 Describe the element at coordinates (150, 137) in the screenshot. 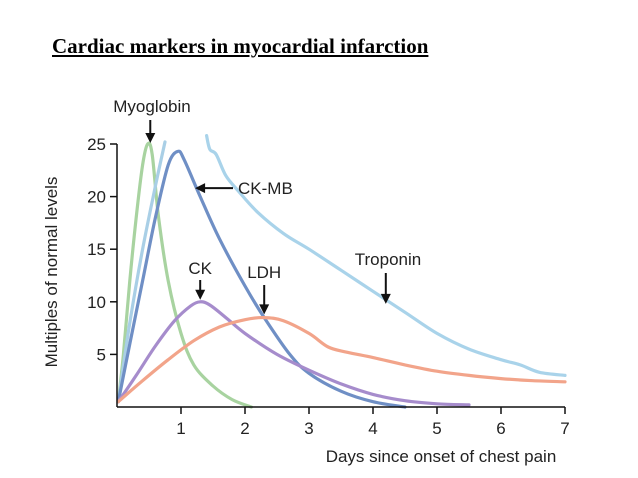

I see `annotation-myoglobin-arrow-head` at that location.